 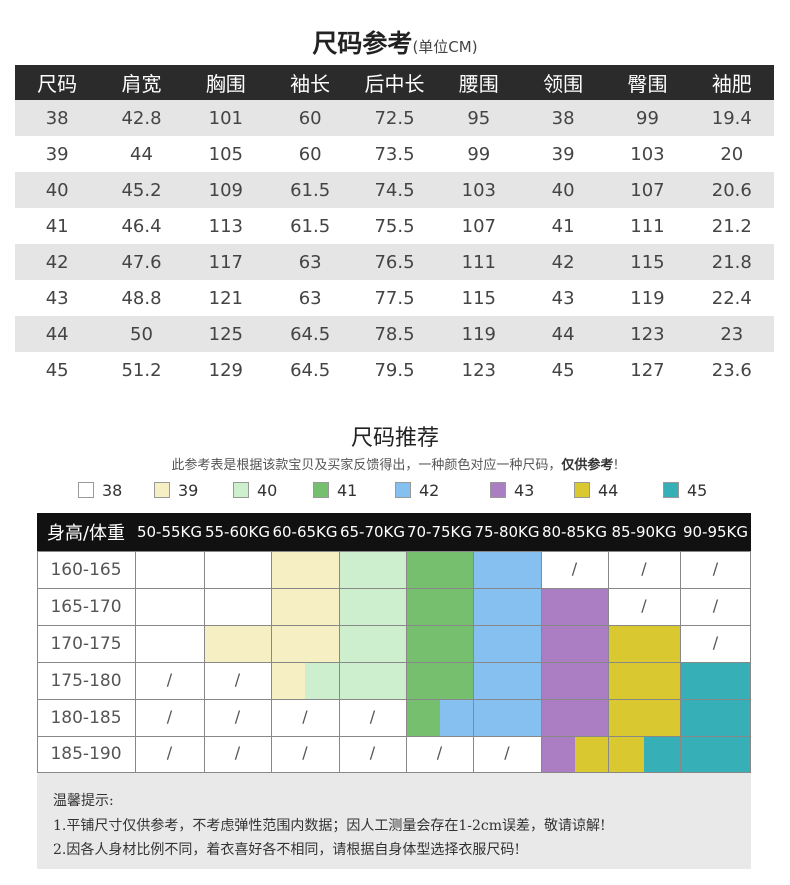 What do you see at coordinates (445, 47) in the screenshot?
I see `size-chart-unit: (单位CM)` at bounding box center [445, 47].